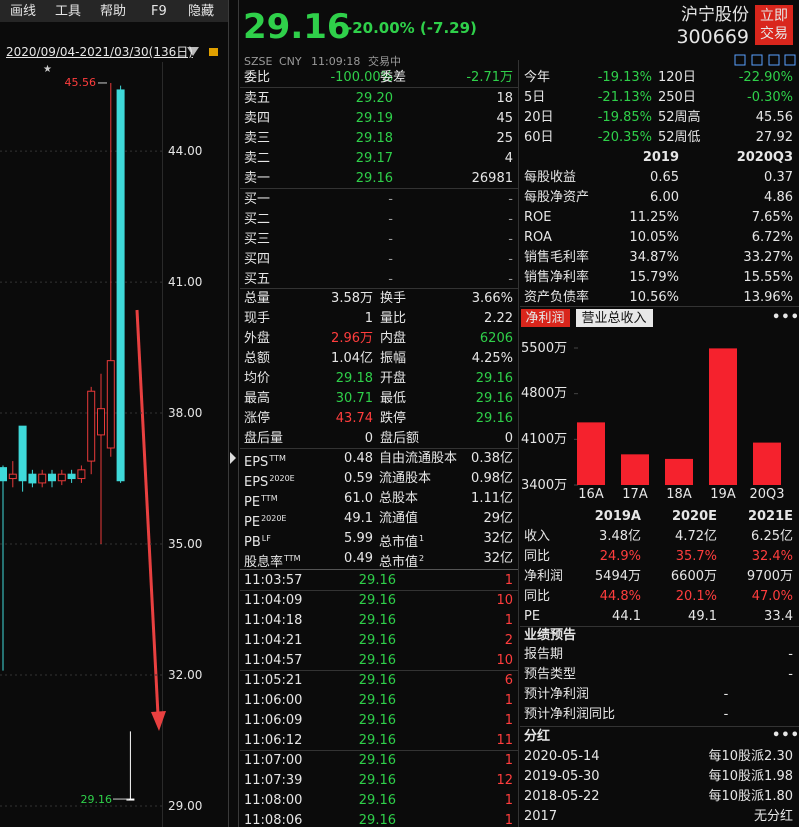 The image size is (799, 827). I want to click on field-label: 同比, so click(537, 596).